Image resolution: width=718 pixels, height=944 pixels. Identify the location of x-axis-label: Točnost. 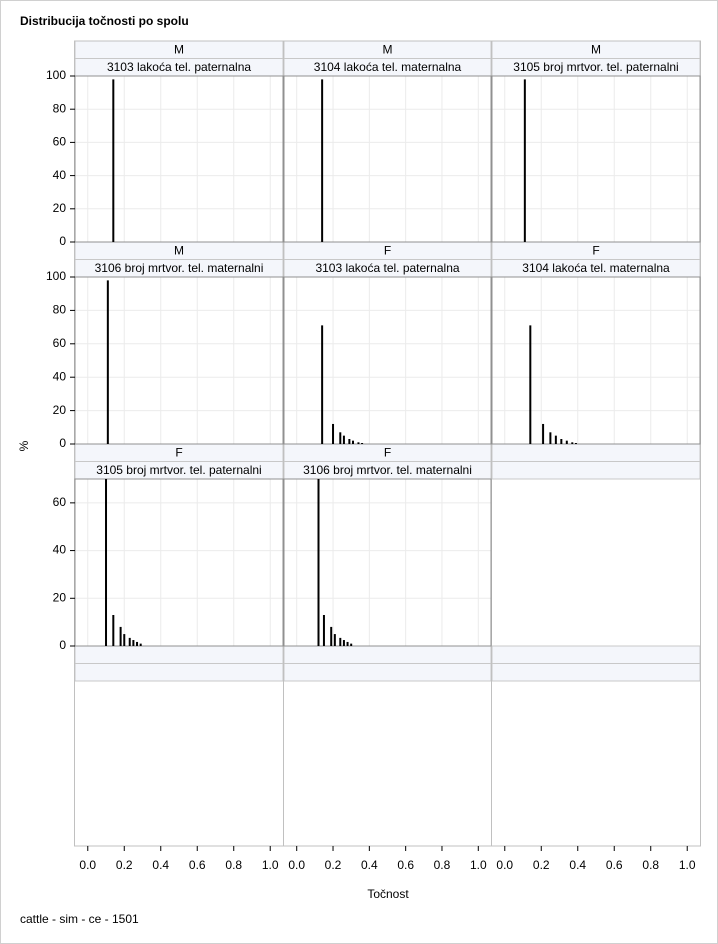
(388, 894).